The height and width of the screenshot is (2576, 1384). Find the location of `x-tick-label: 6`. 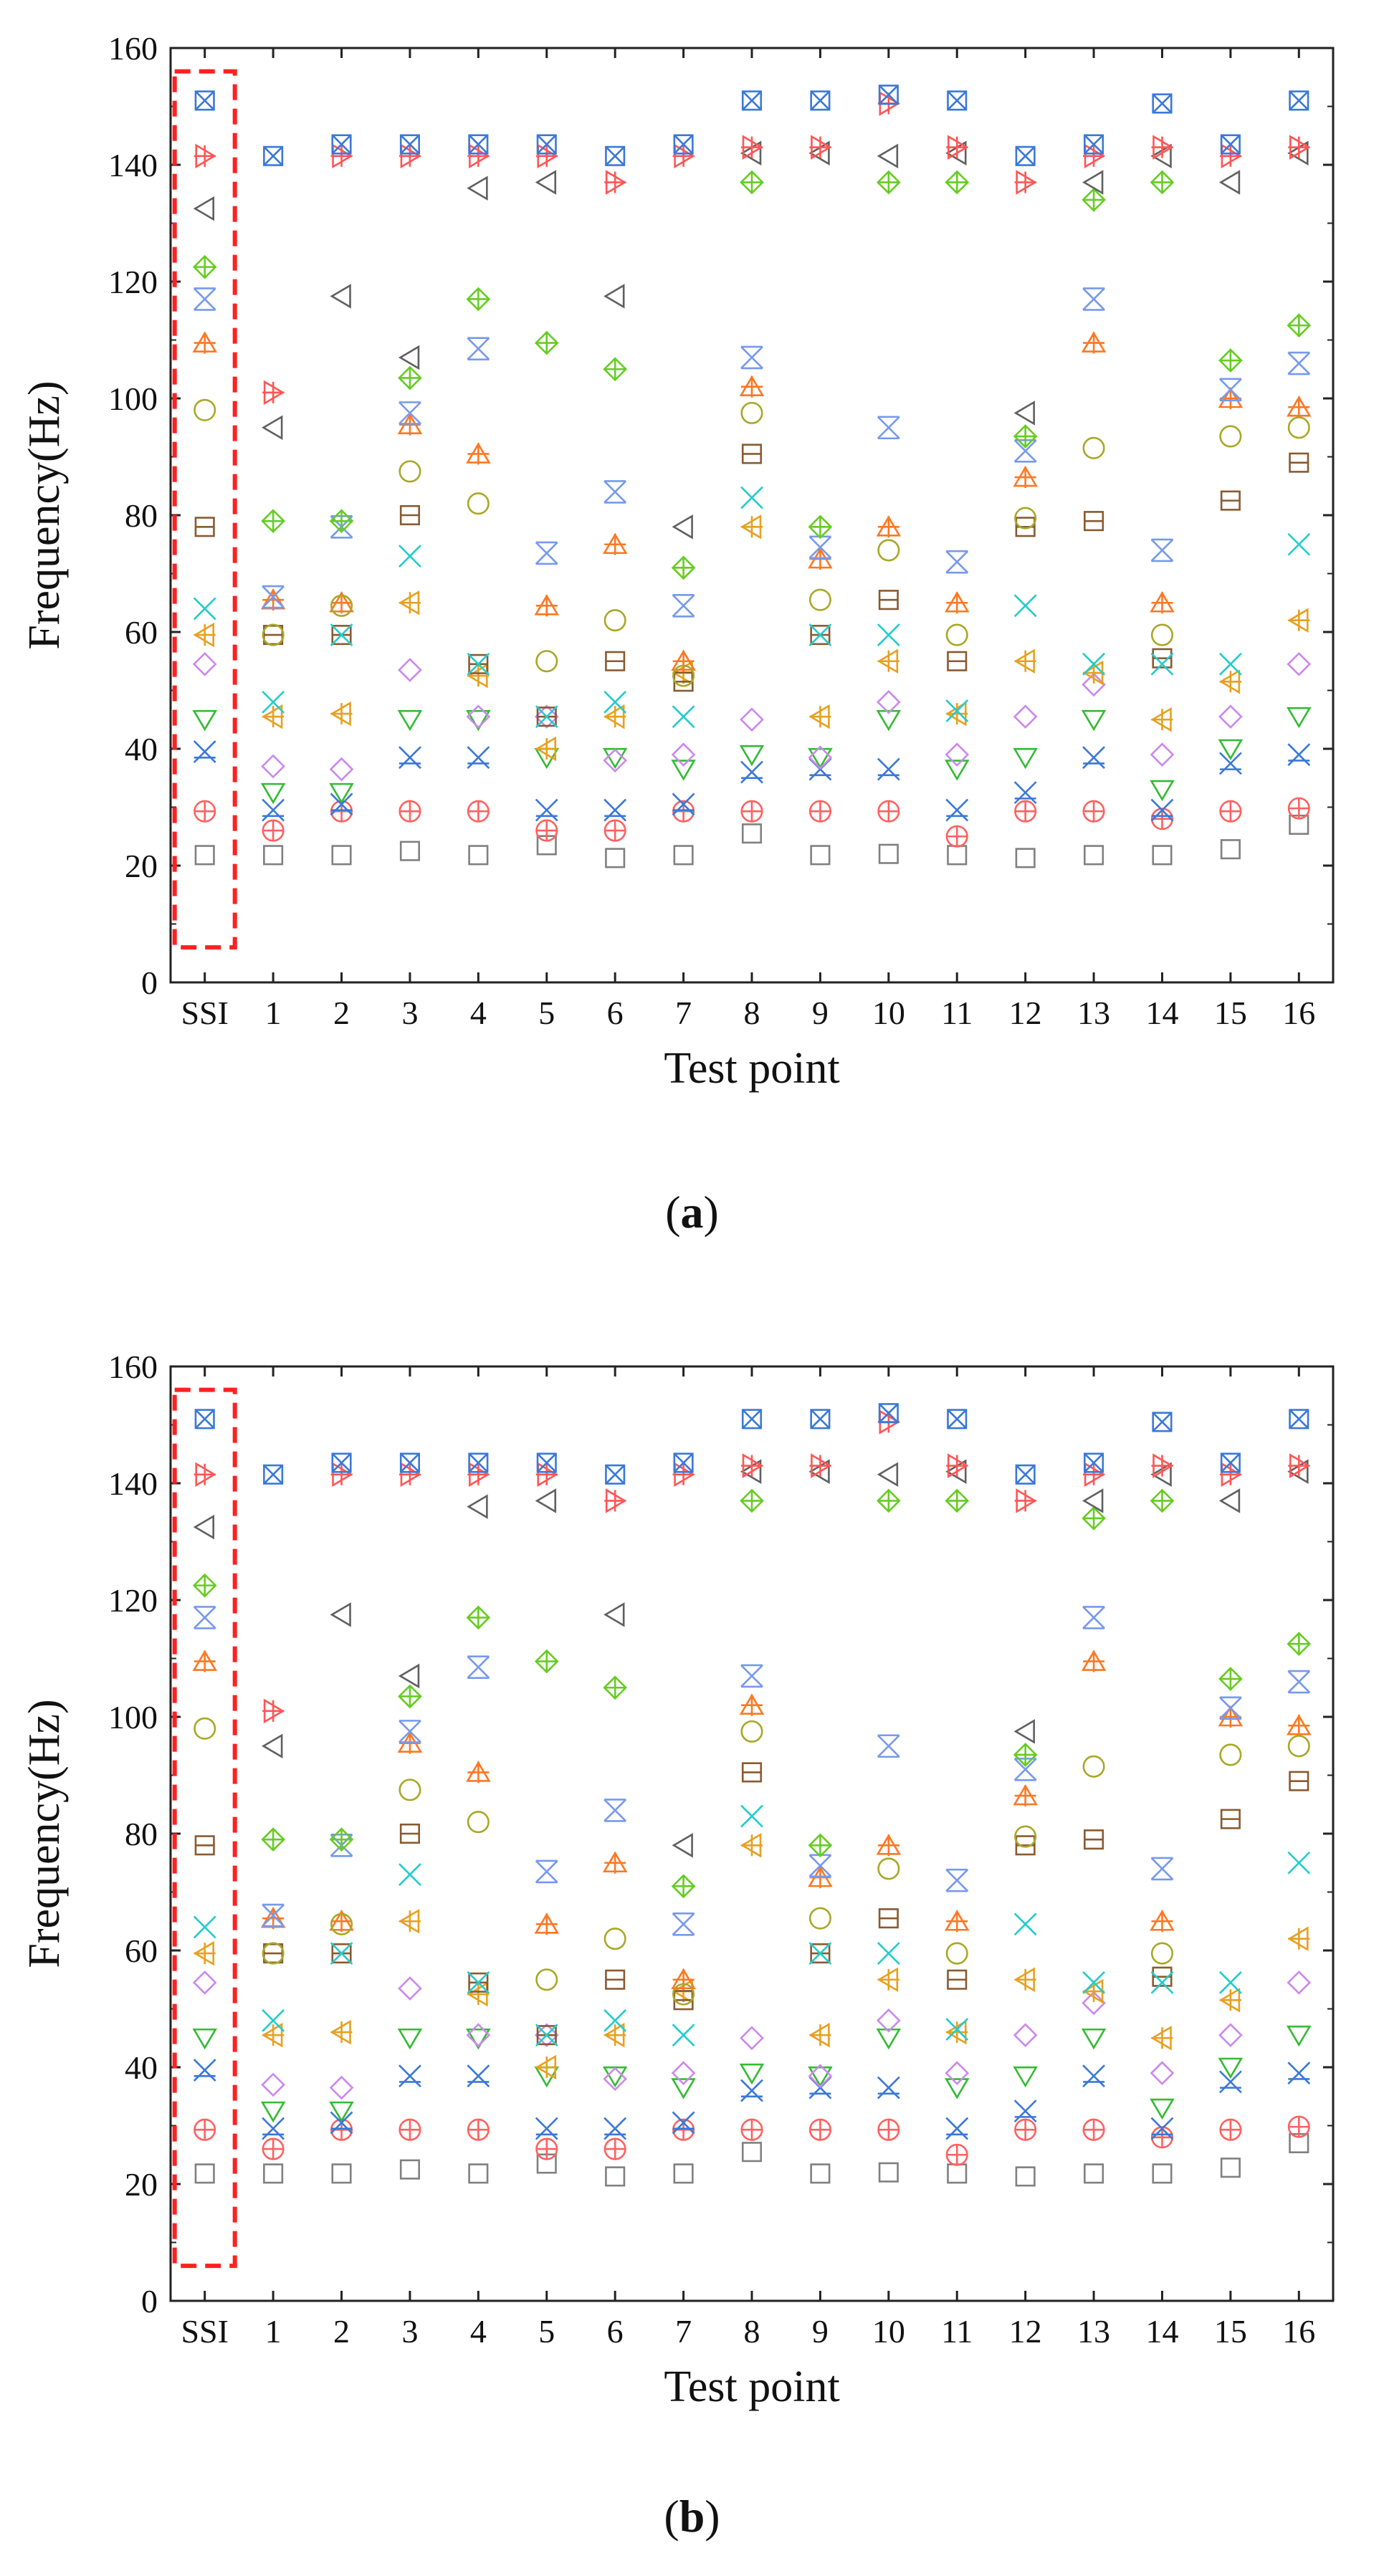

x-tick-label: 6 is located at coordinates (616, 1013).